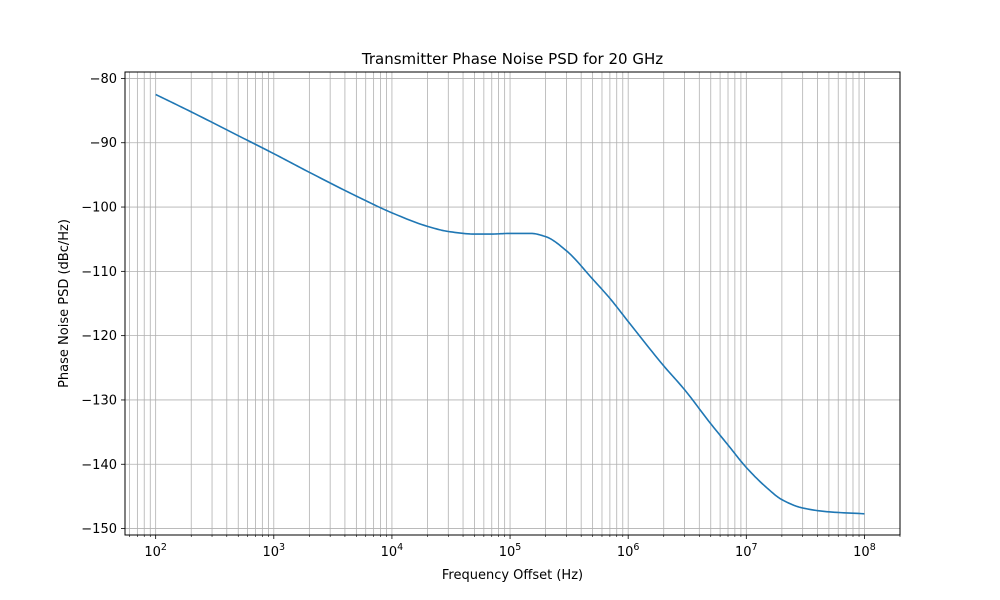 This screenshot has height=600, width=1000. Describe the element at coordinates (512, 59) in the screenshot. I see `chart-title: Transmitter Phase Noise PSD for 20 GHz` at that location.